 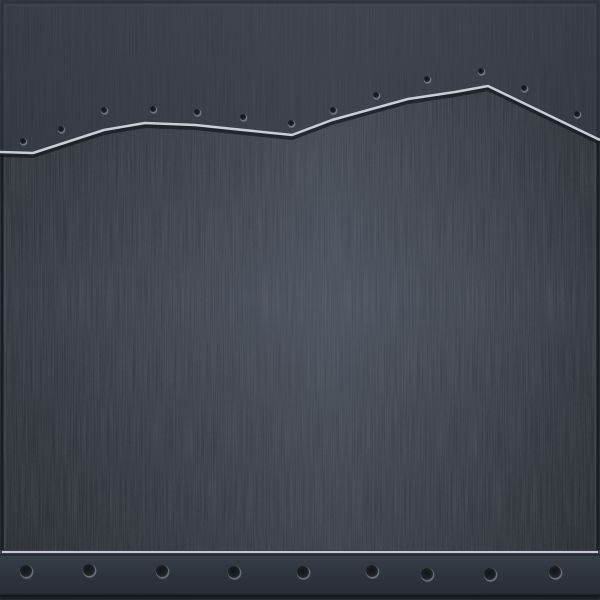 I want to click on seam-rivets, so click(x=300, y=107).